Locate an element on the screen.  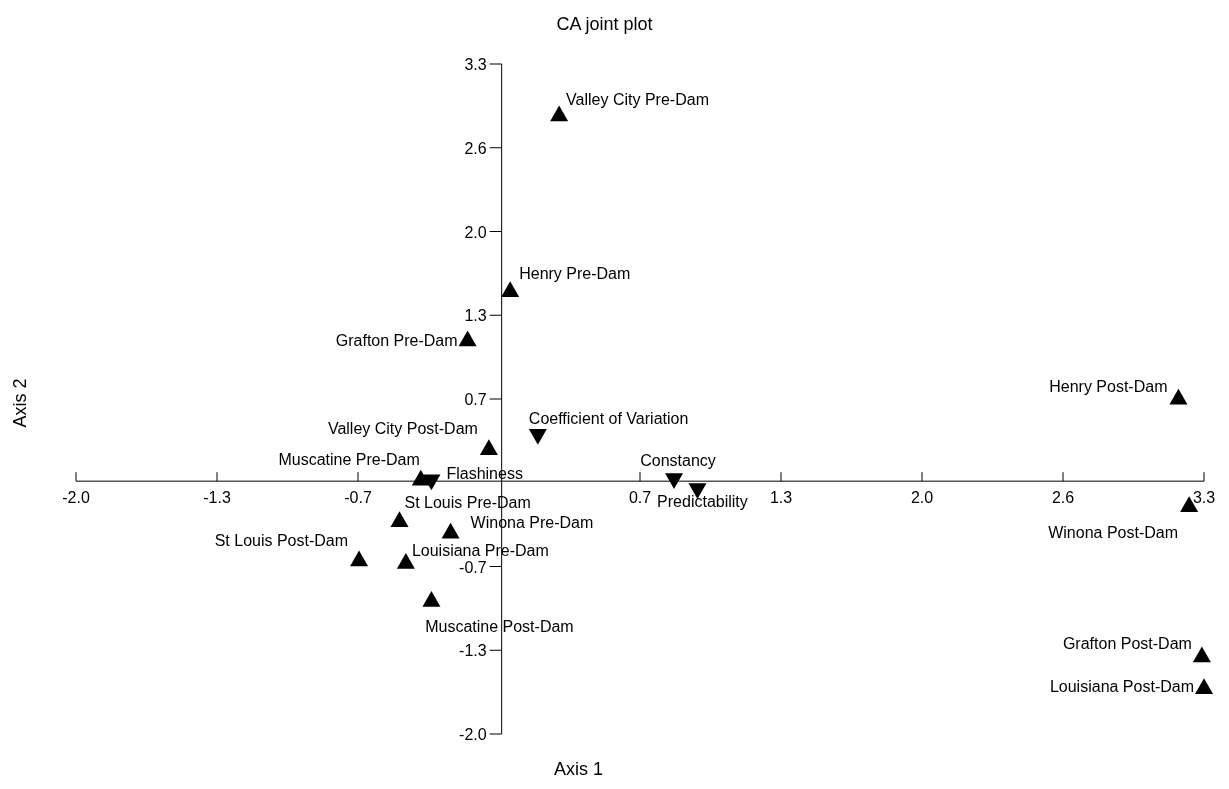
x-tick-label: 2.0 is located at coordinates (922, 498).